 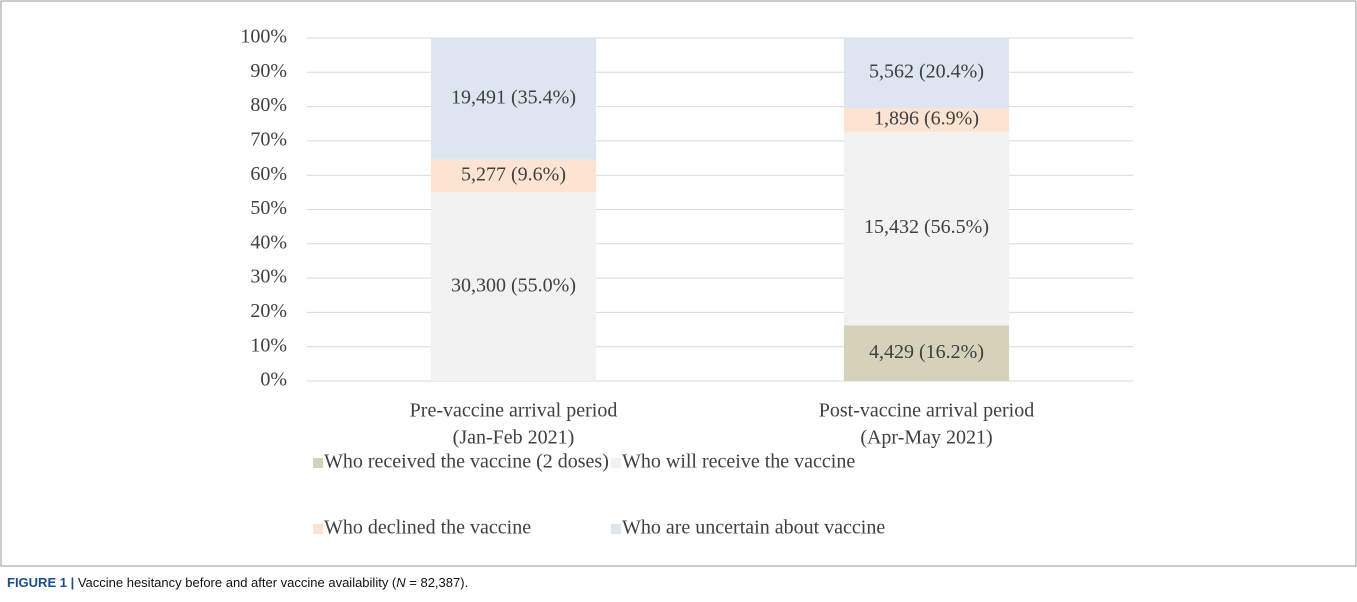 What do you see at coordinates (514, 411) in the screenshot?
I see `x-tick-label: Pre-vaccine arrival period` at bounding box center [514, 411].